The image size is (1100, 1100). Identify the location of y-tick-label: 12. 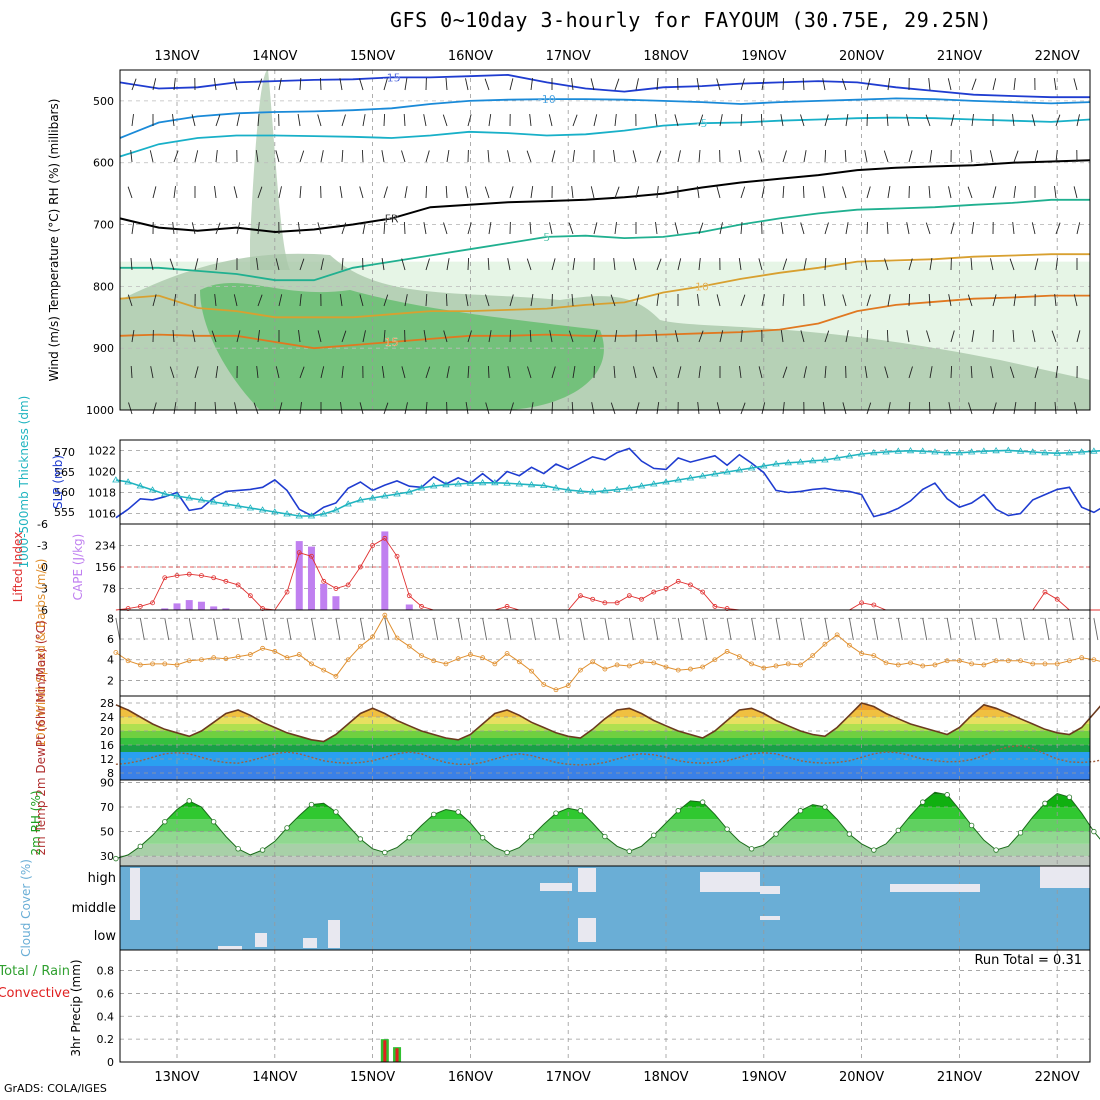
(107, 759).